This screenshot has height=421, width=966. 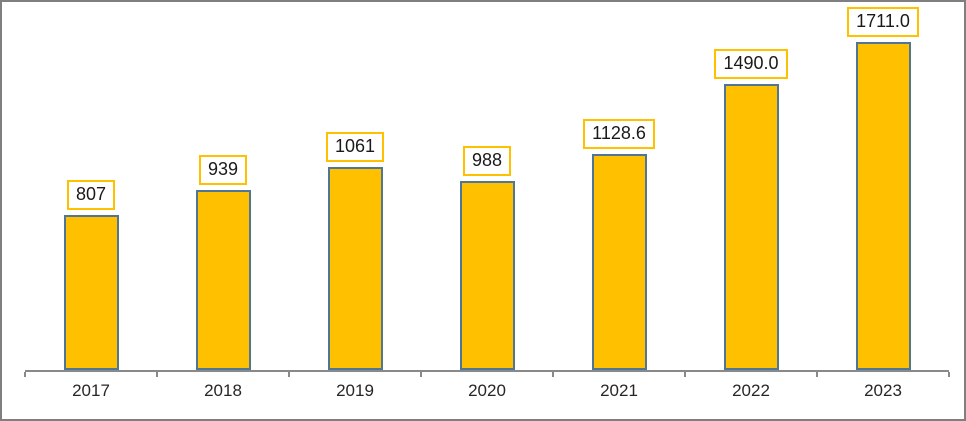 I want to click on data-label-2018: 939, so click(x=223, y=170).